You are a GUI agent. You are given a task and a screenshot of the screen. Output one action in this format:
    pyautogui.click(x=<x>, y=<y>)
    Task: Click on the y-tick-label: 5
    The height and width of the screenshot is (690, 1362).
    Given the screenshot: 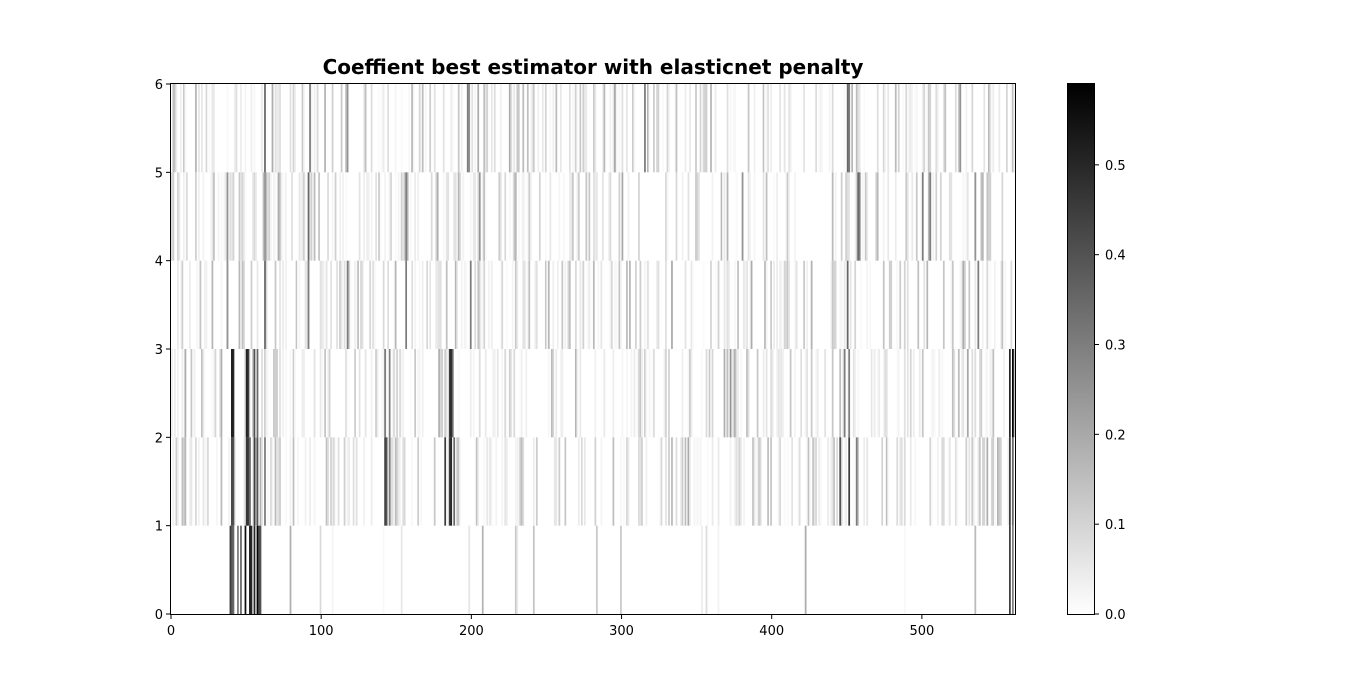 What is the action you would take?
    pyautogui.click(x=159, y=173)
    